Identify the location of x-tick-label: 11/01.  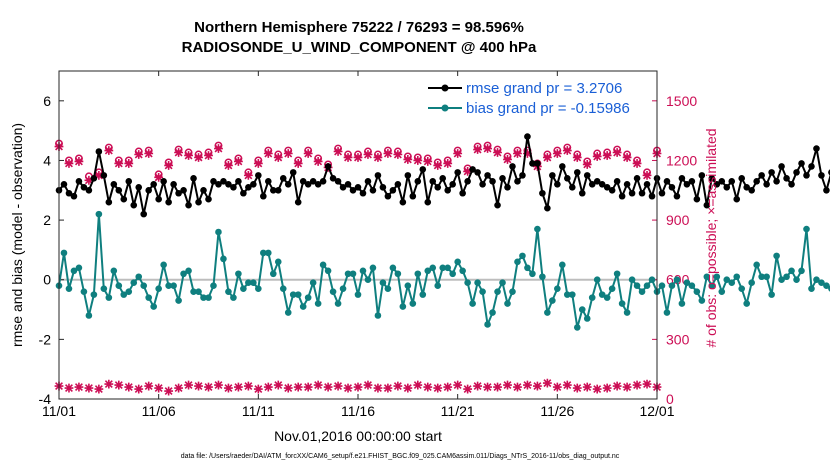
(59, 411).